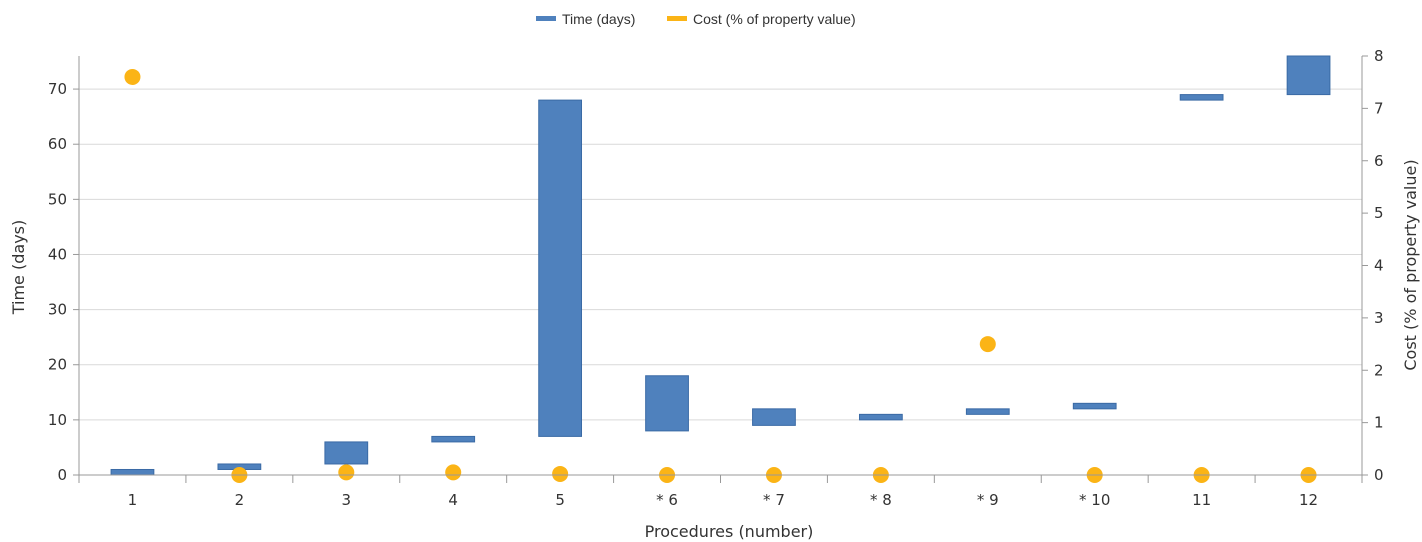 This screenshot has height=542, width=1422. I want to click on x-tick-label: * 9, so click(988, 500).